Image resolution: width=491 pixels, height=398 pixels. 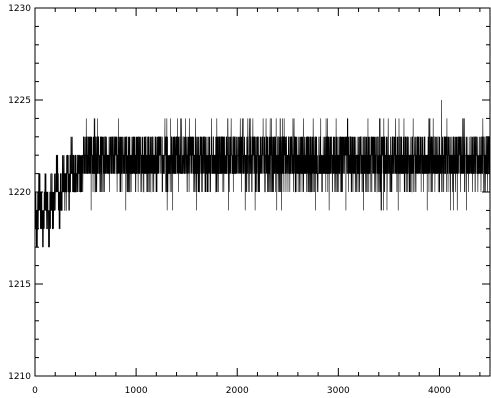 What do you see at coordinates (19, 285) in the screenshot?
I see `y-tick-label: 1215` at bounding box center [19, 285].